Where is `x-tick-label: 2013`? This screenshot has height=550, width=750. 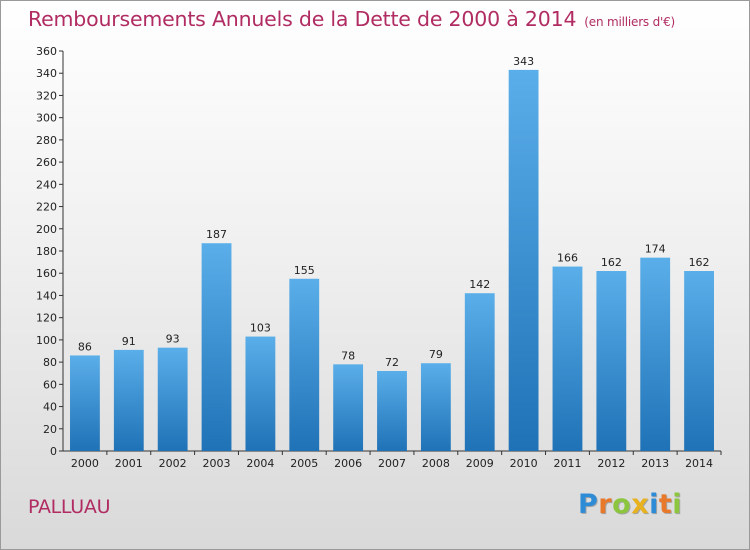
x-tick-label: 2013 is located at coordinates (655, 463).